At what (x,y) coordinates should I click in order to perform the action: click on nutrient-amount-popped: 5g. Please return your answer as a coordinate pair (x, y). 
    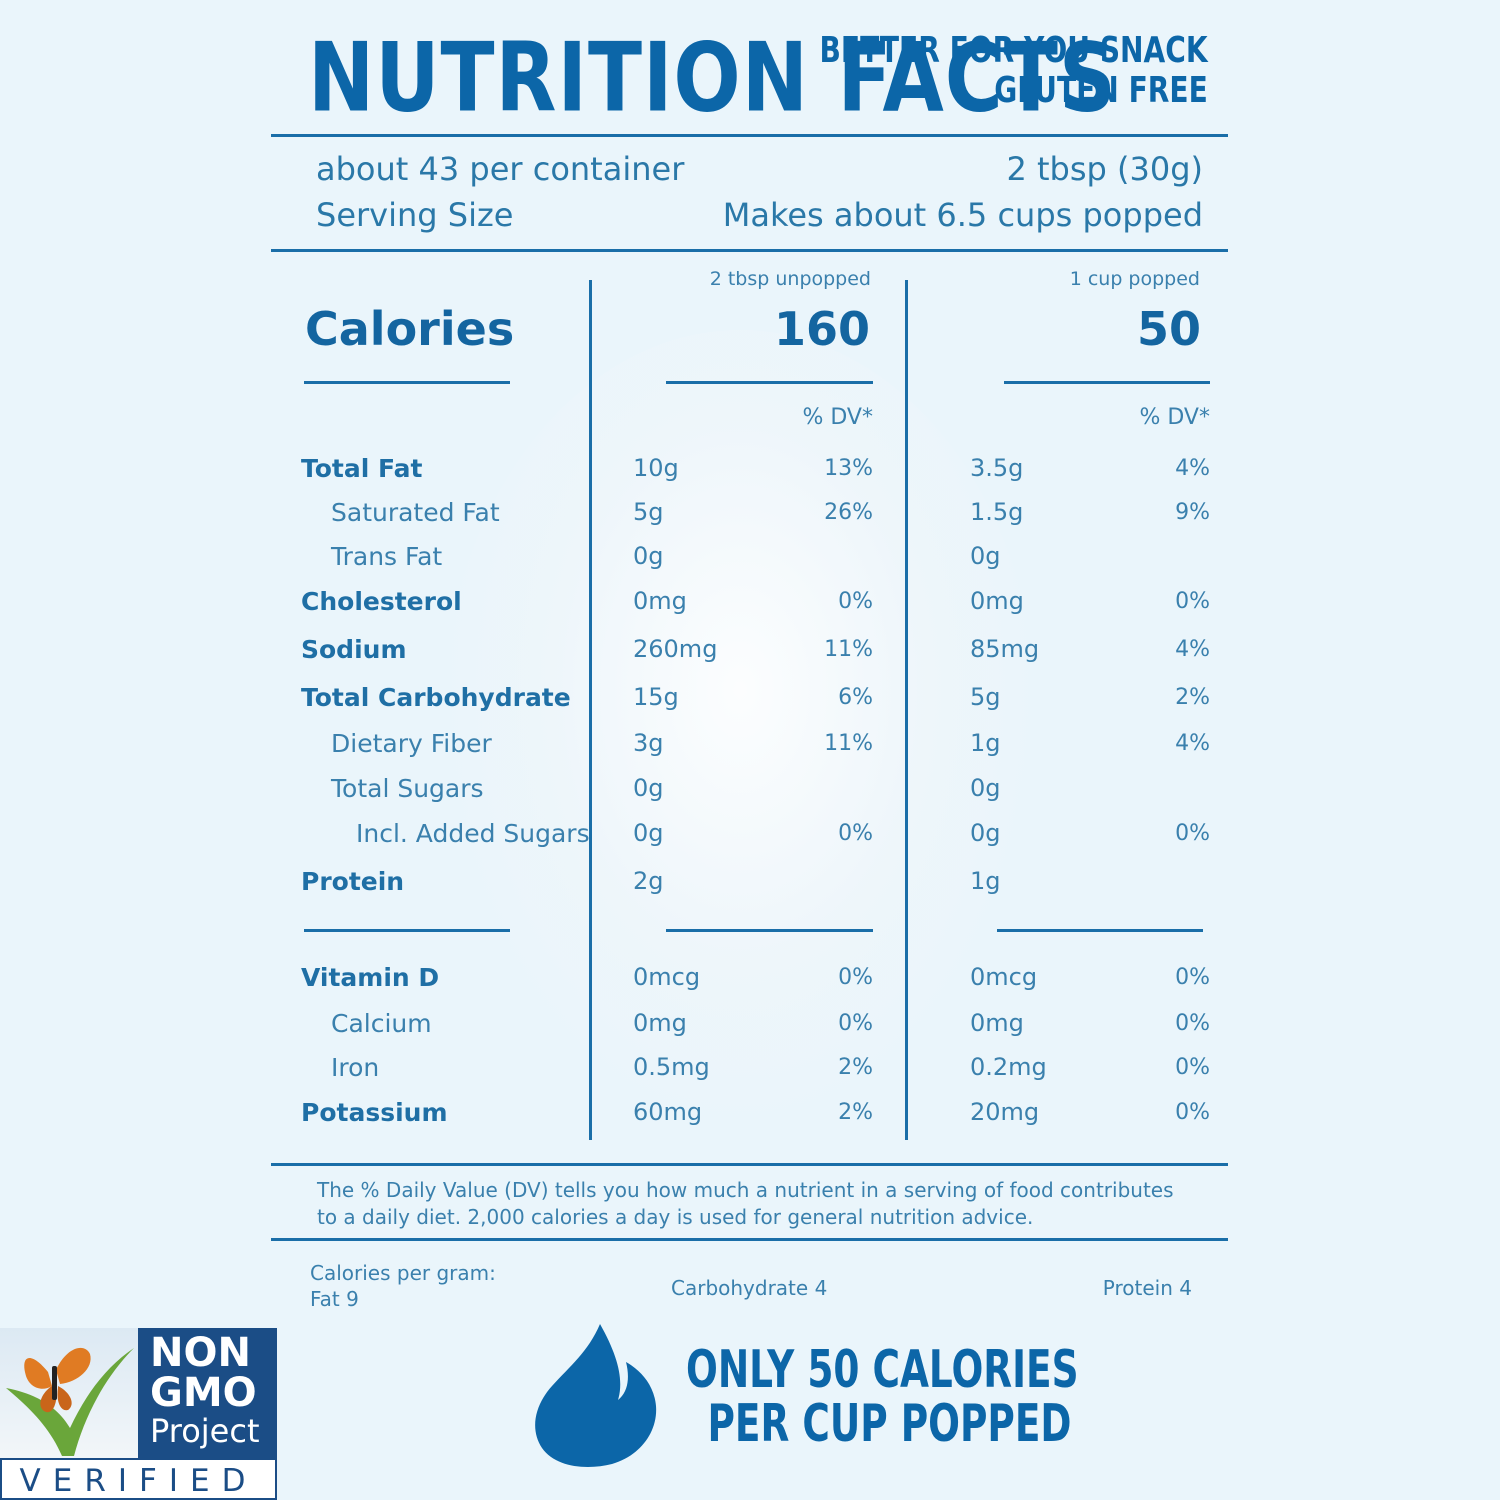
    Looking at the image, I should click on (985, 697).